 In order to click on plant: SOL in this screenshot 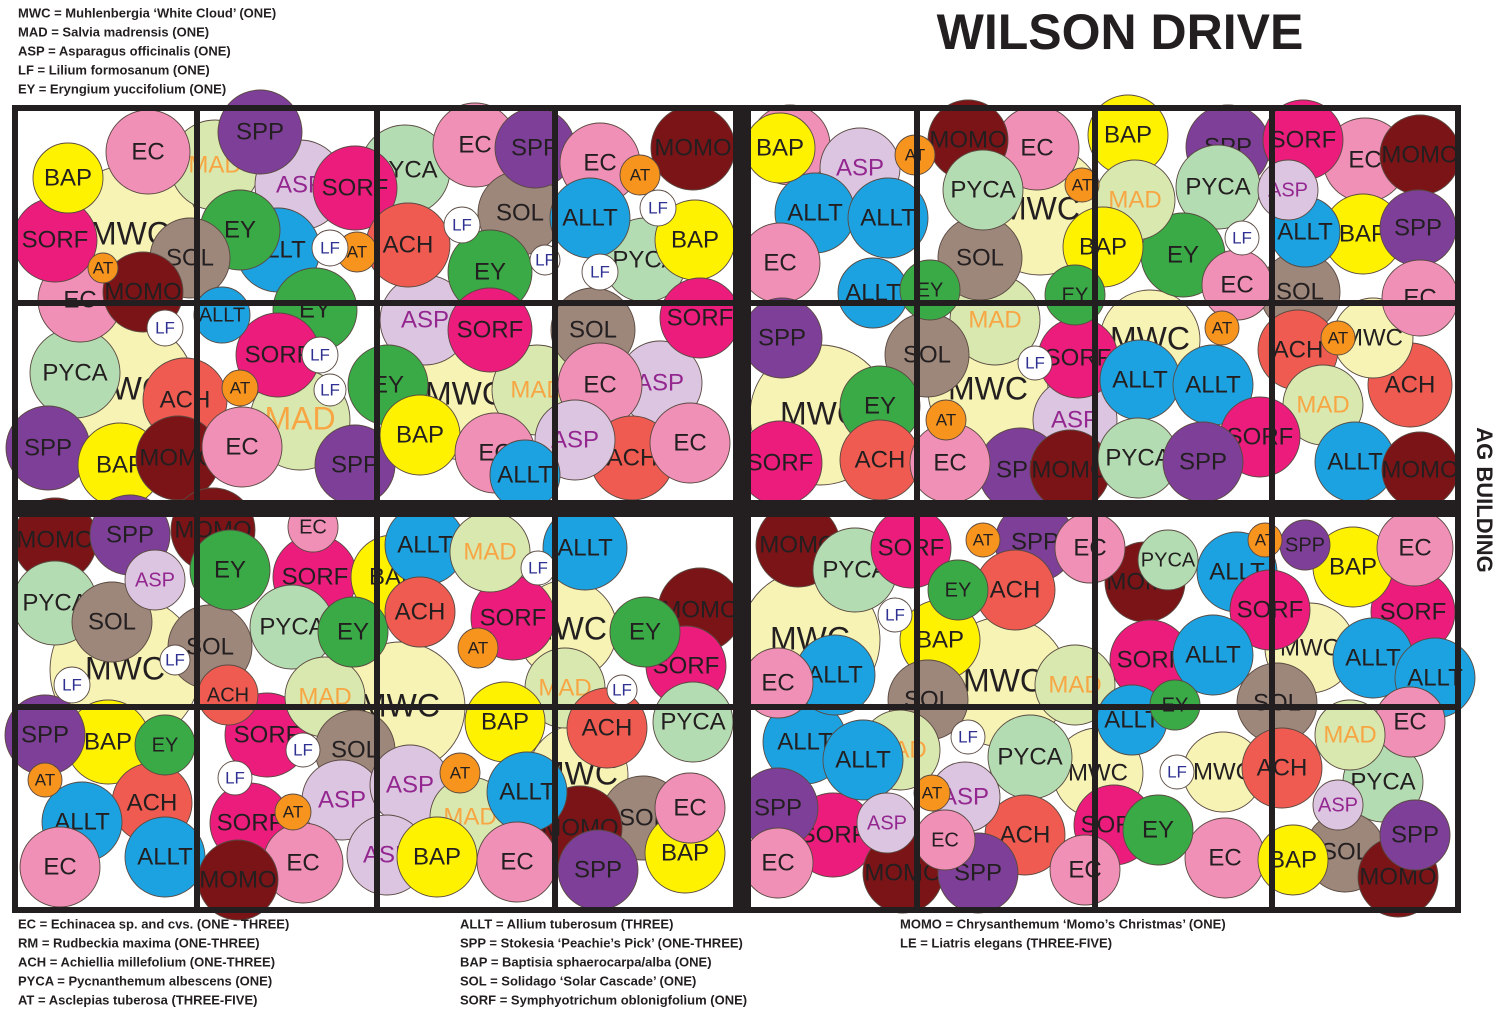, I will do `click(112, 622)`.